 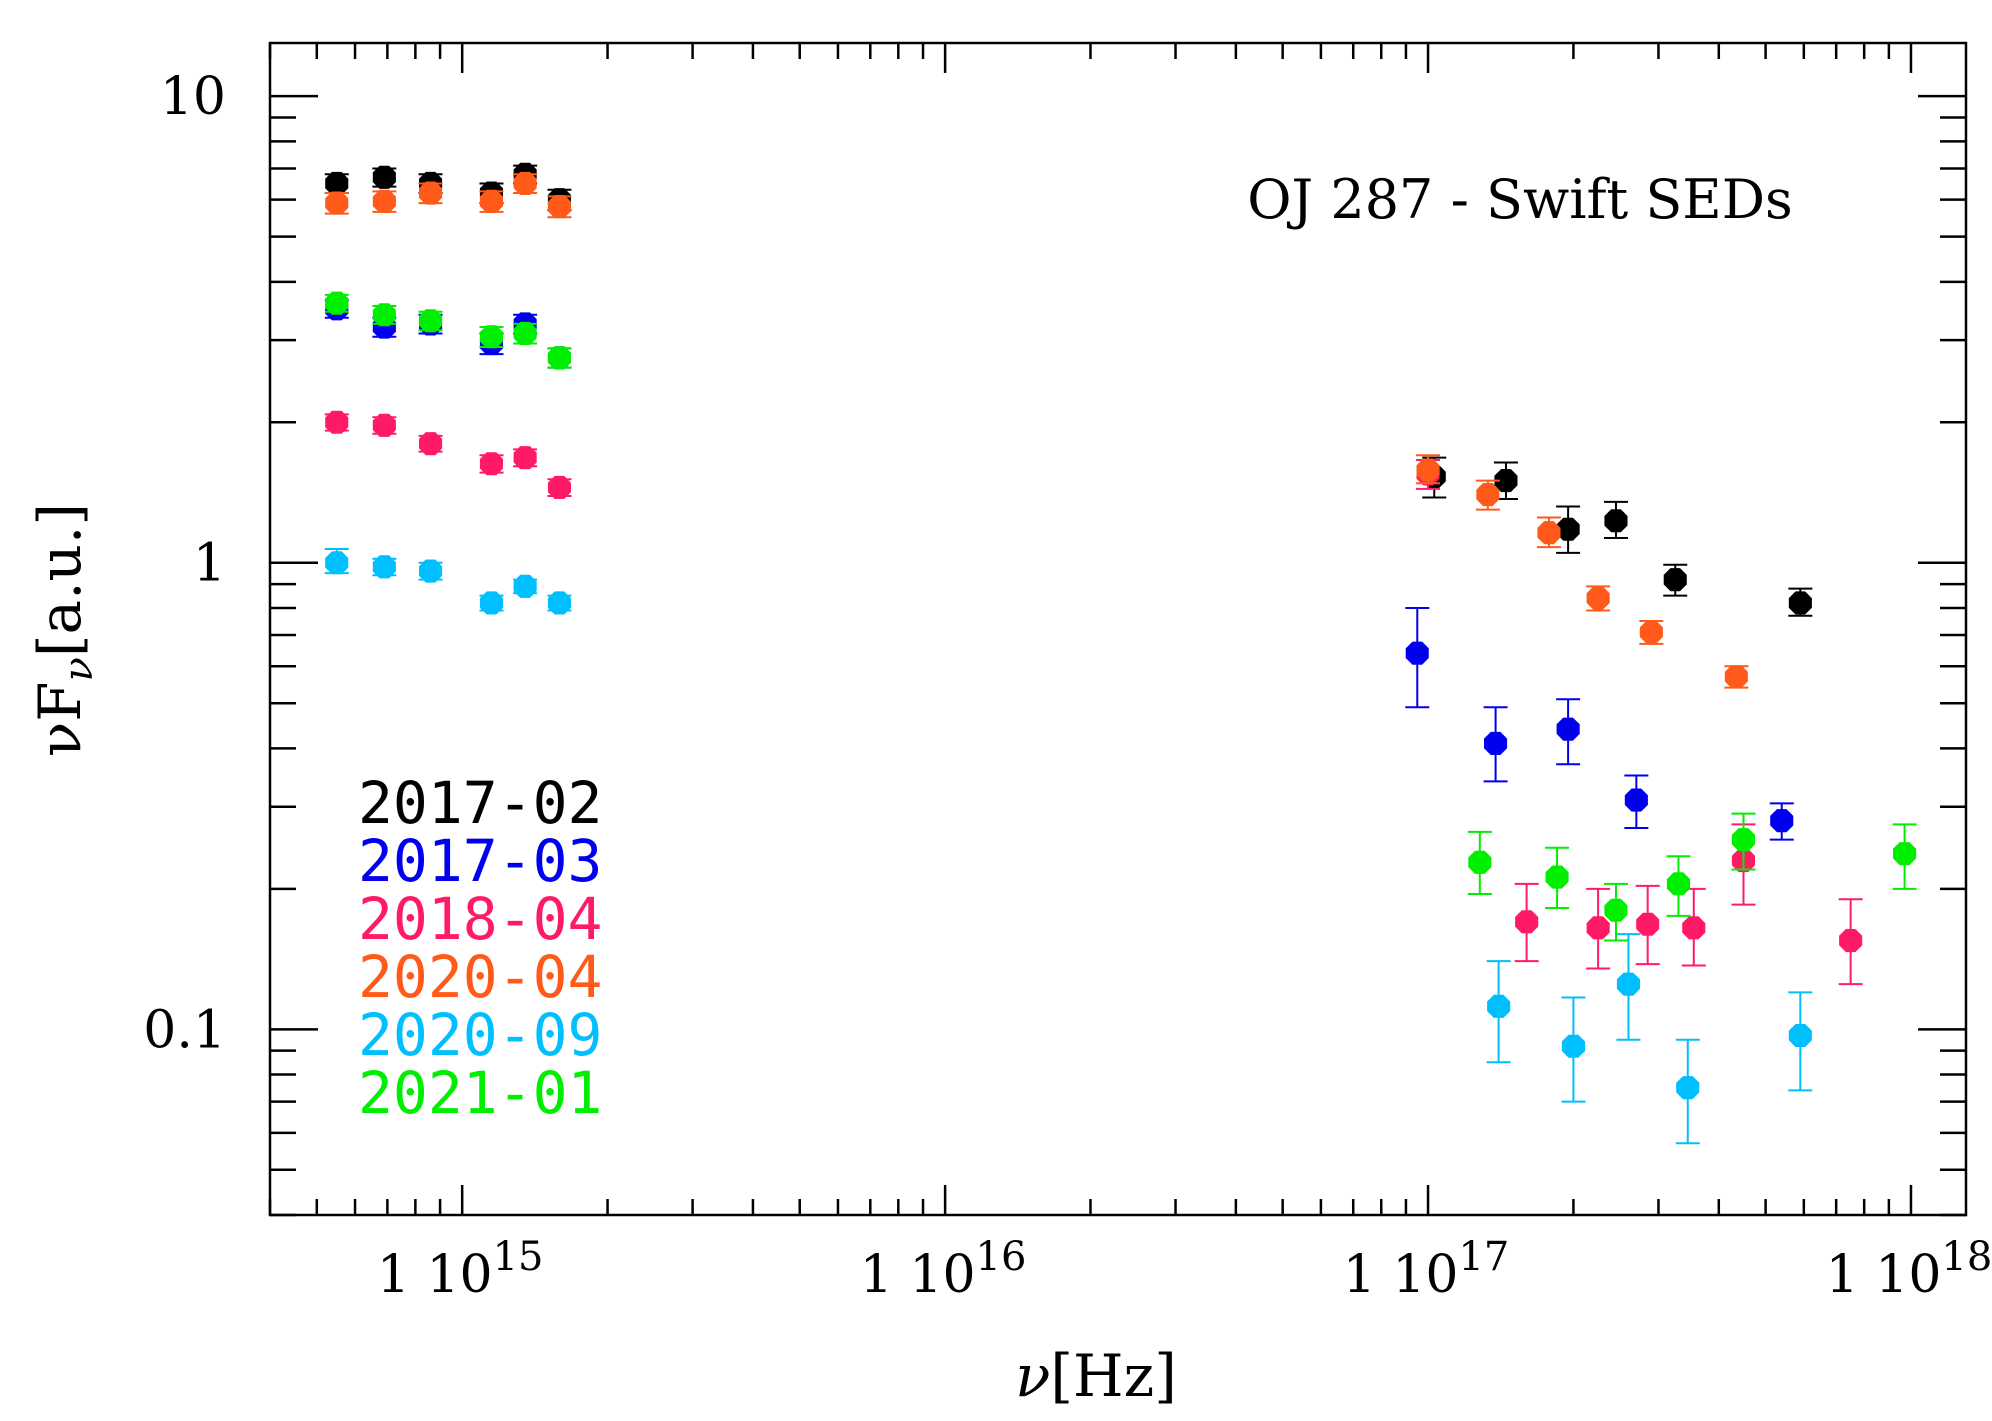 What do you see at coordinates (943, 1269) in the screenshot?
I see `x-tick-label: 1 1016` at bounding box center [943, 1269].